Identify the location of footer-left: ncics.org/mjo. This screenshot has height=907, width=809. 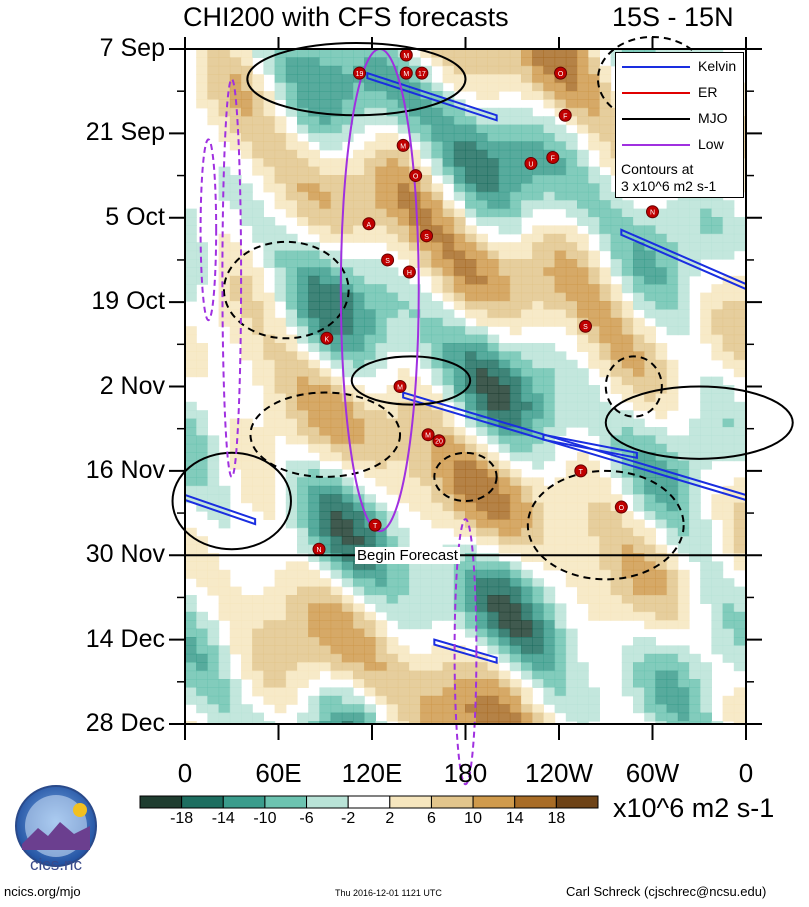
(42, 891).